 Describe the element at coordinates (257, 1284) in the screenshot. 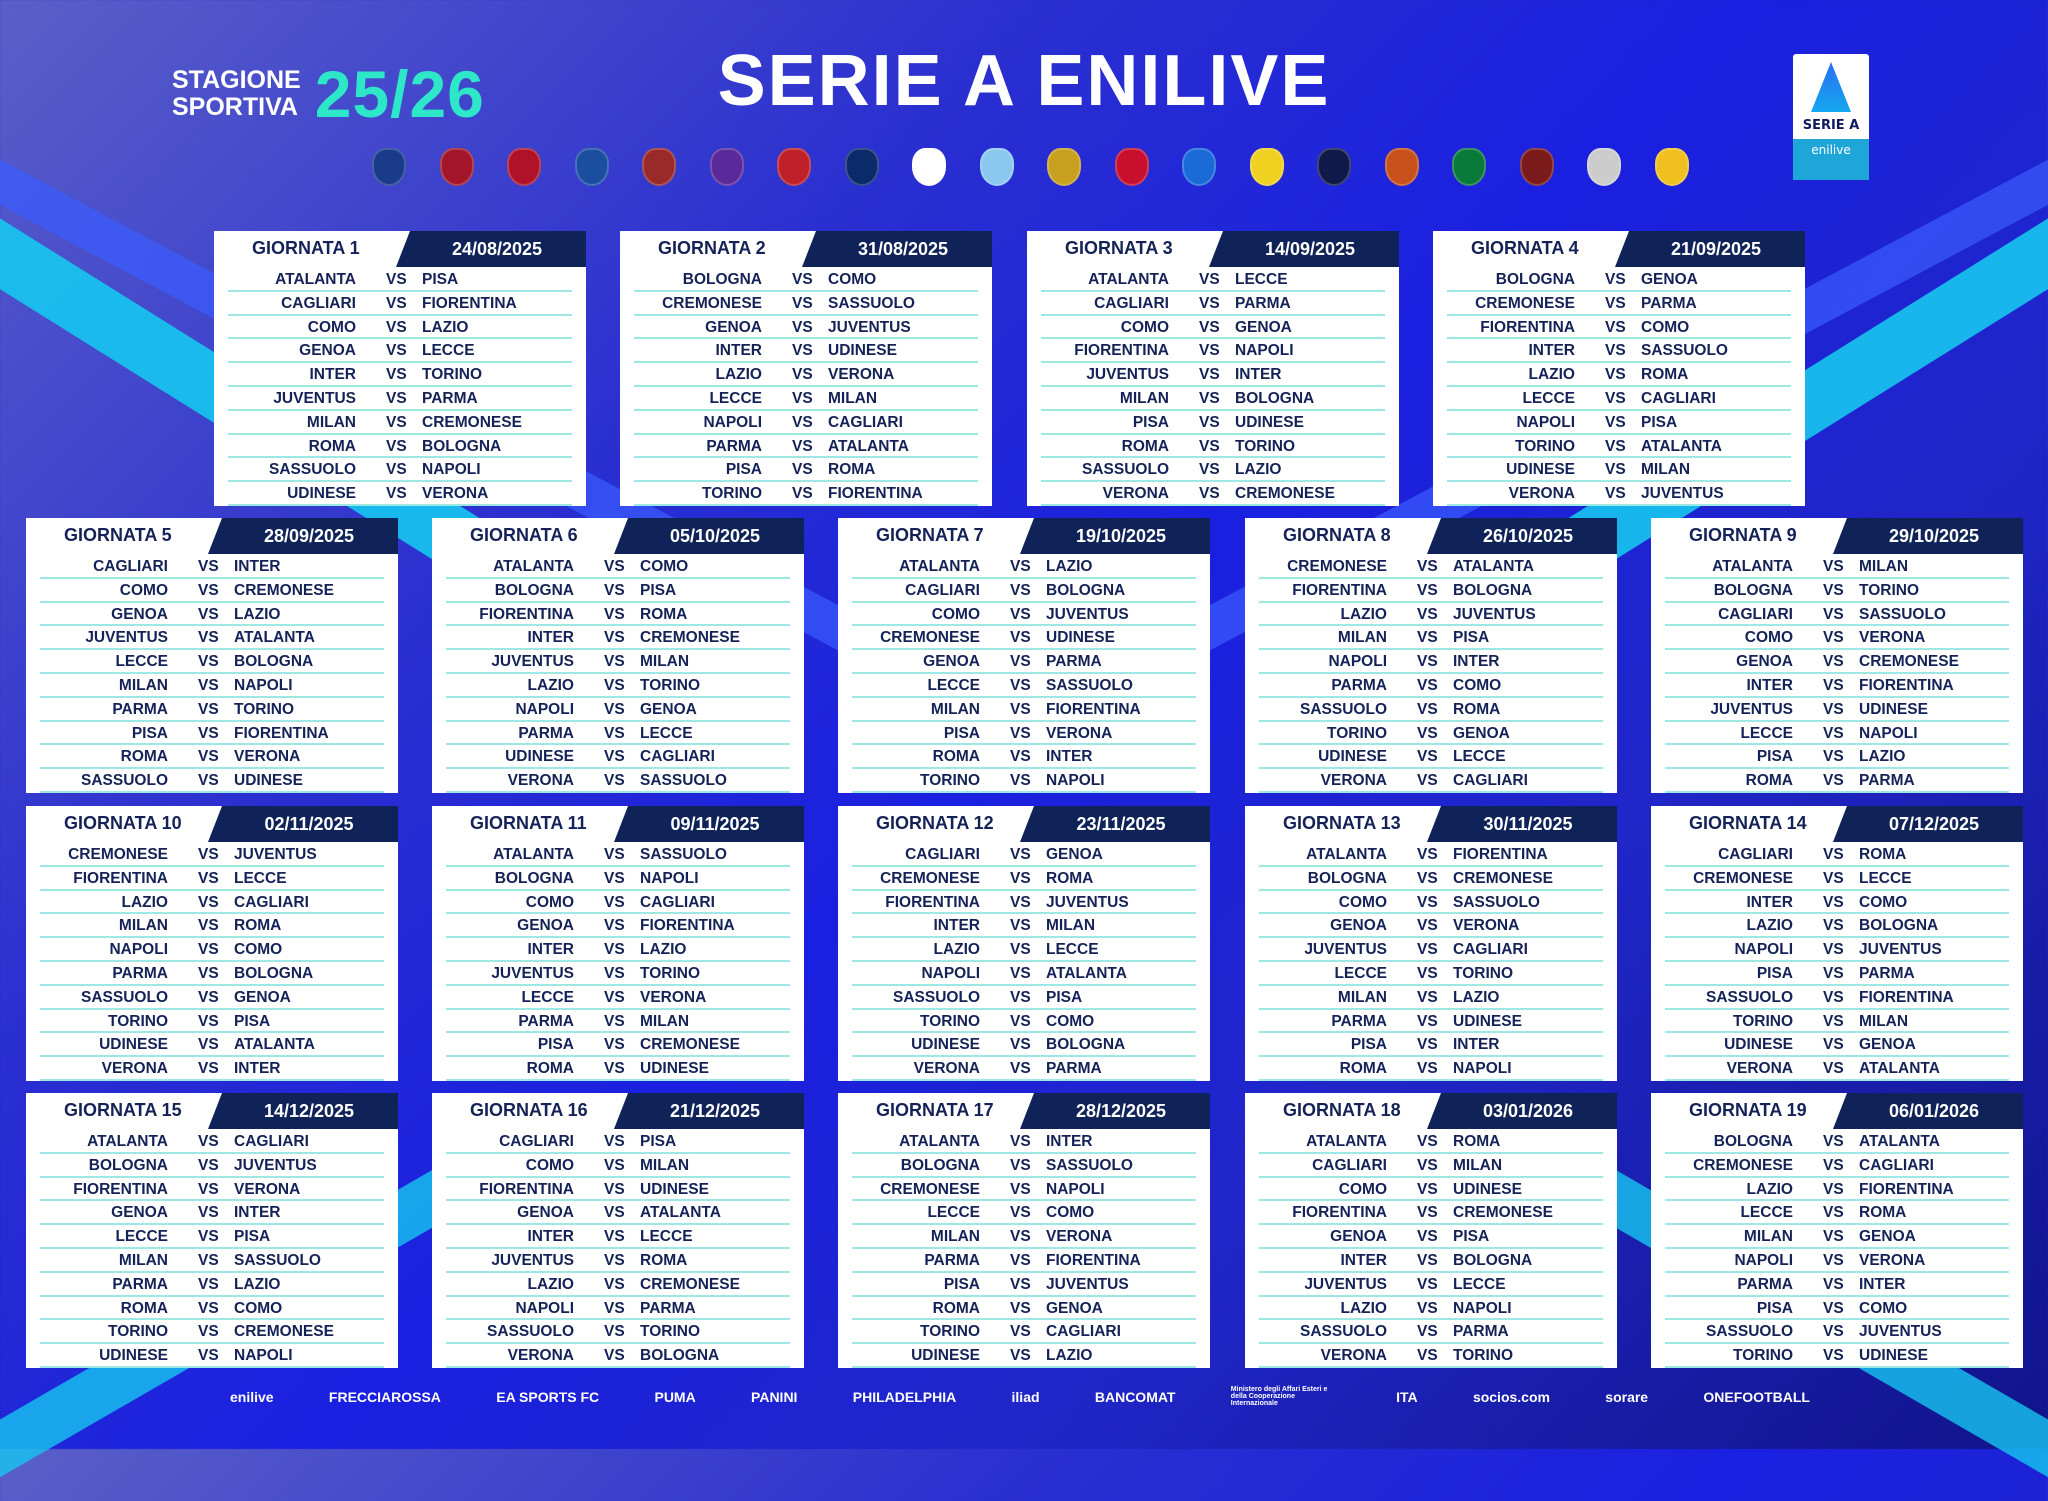

I see `away-team: LAZIO` at that location.